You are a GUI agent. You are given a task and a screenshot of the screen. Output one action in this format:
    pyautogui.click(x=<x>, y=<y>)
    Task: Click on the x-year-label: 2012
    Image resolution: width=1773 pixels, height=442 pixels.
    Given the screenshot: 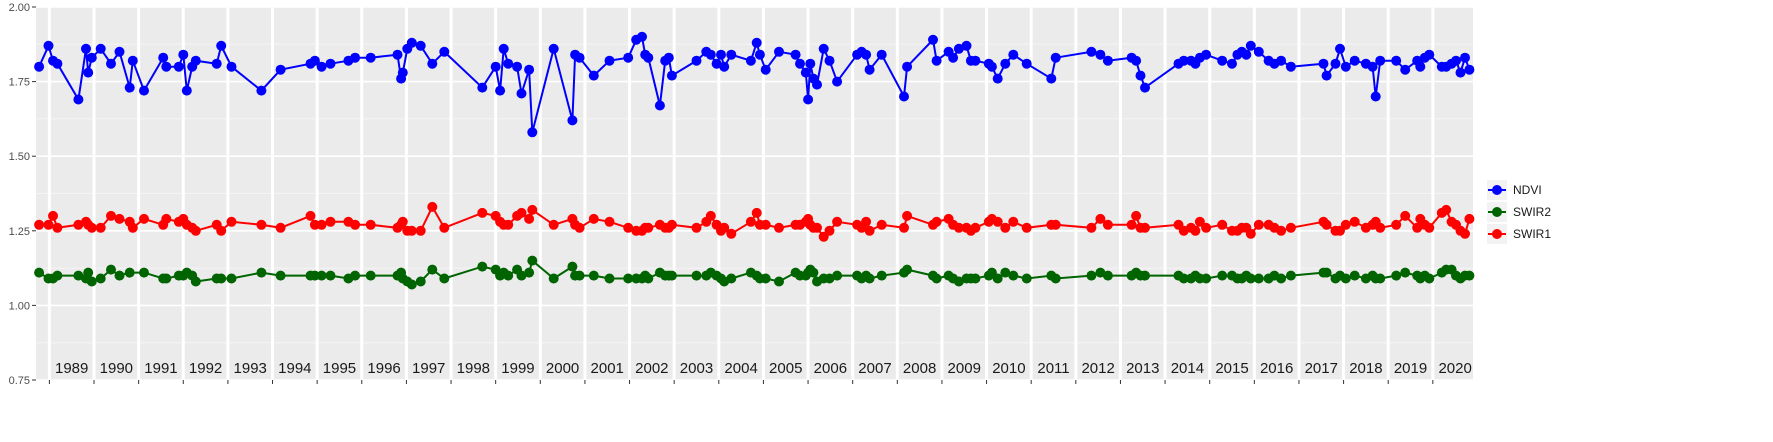 What is the action you would take?
    pyautogui.click(x=1097, y=368)
    